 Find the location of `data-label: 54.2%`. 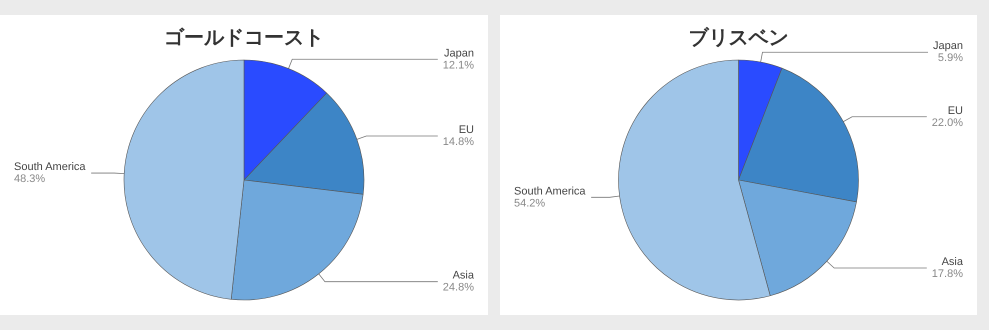

data-label: 54.2% is located at coordinates (530, 203).